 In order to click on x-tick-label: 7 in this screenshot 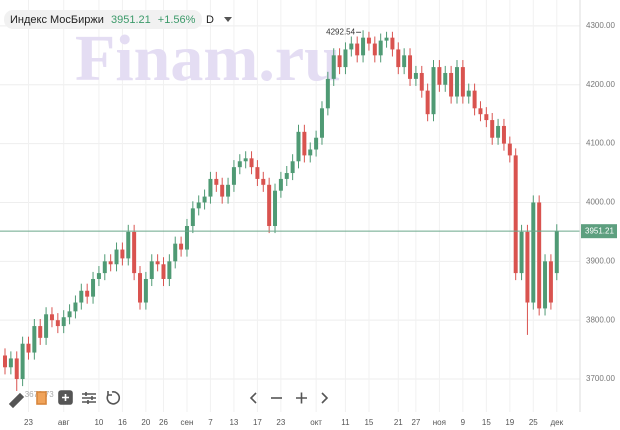, I will do `click(210, 422)`.